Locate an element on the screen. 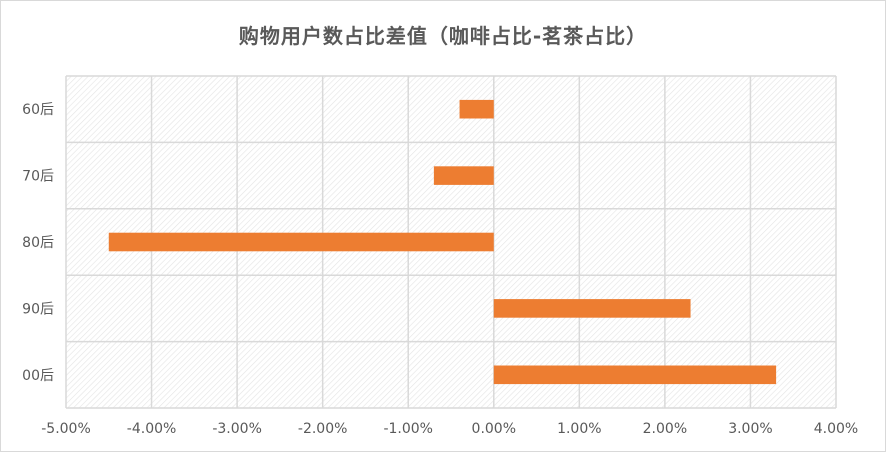 The image size is (886, 452). x-tick-label: -4.00% is located at coordinates (152, 429).